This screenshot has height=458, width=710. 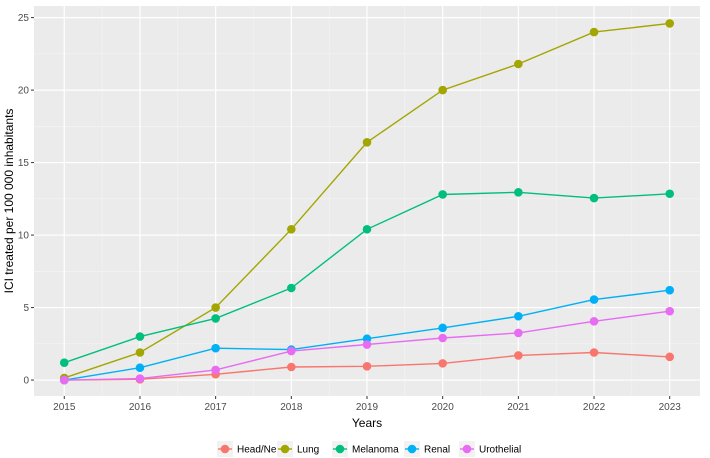 I want to click on y-tick-label: 5, so click(x=26, y=308).